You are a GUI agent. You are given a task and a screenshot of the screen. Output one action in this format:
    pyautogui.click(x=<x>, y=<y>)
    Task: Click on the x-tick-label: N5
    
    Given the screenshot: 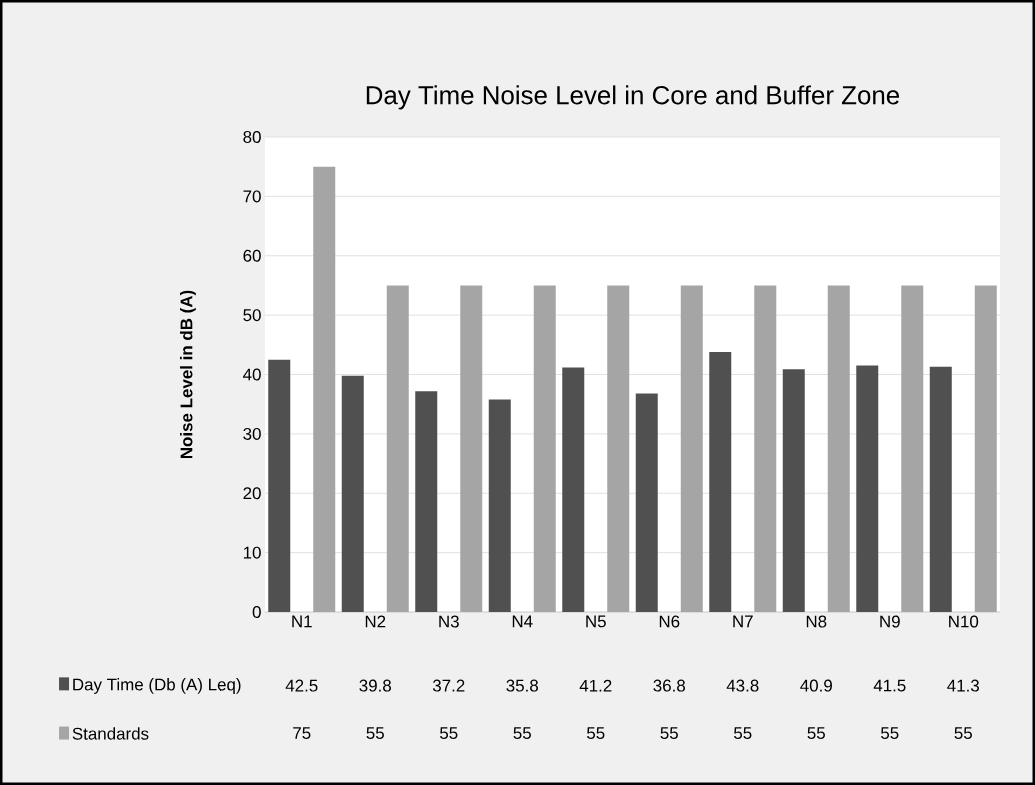 What is the action you would take?
    pyautogui.click(x=596, y=621)
    